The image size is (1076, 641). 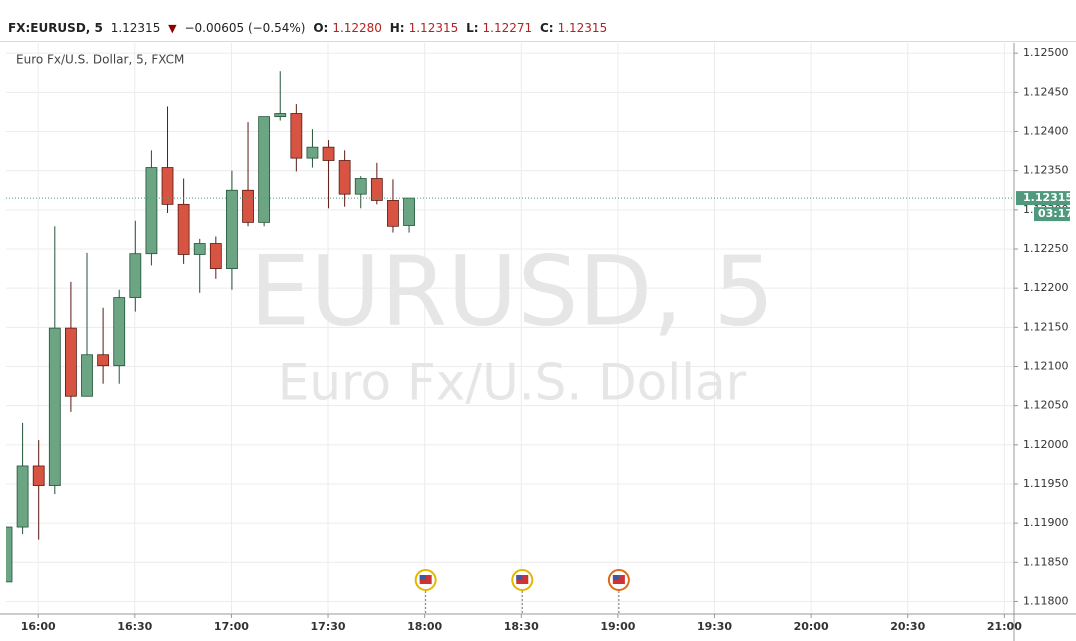 What do you see at coordinates (100, 60) in the screenshot?
I see `chart-title: Euro Fx/U.S. Dollar, 5, FXCM` at bounding box center [100, 60].